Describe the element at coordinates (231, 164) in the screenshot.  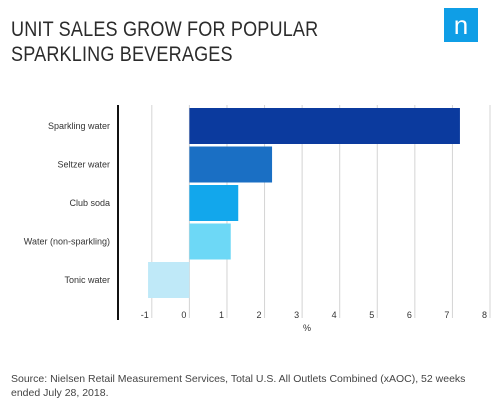
I see `bar-seltzer-water` at that location.